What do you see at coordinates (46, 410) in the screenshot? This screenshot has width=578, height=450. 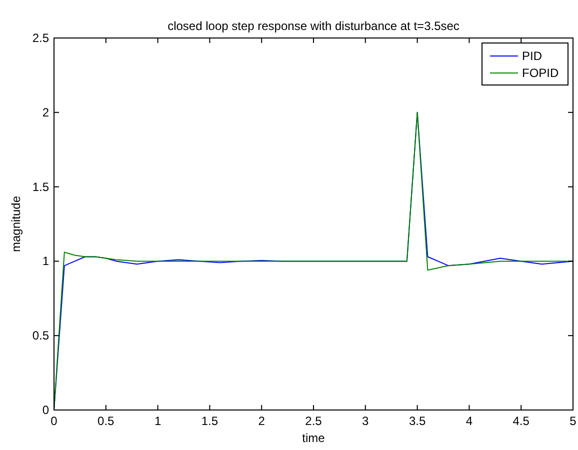 I see `y-tick-label: 0` at bounding box center [46, 410].